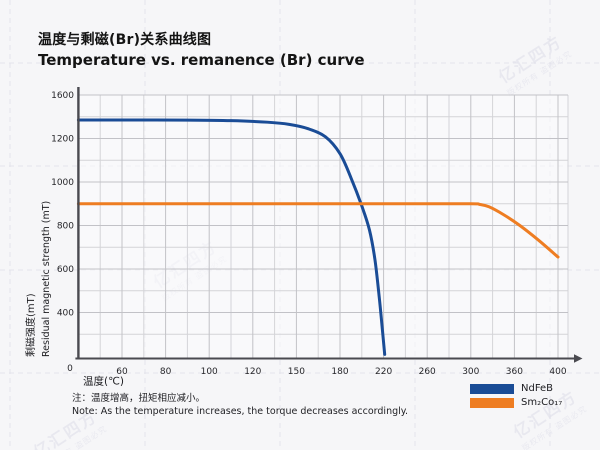  I want to click on x-tick-label: 360, so click(514, 372).